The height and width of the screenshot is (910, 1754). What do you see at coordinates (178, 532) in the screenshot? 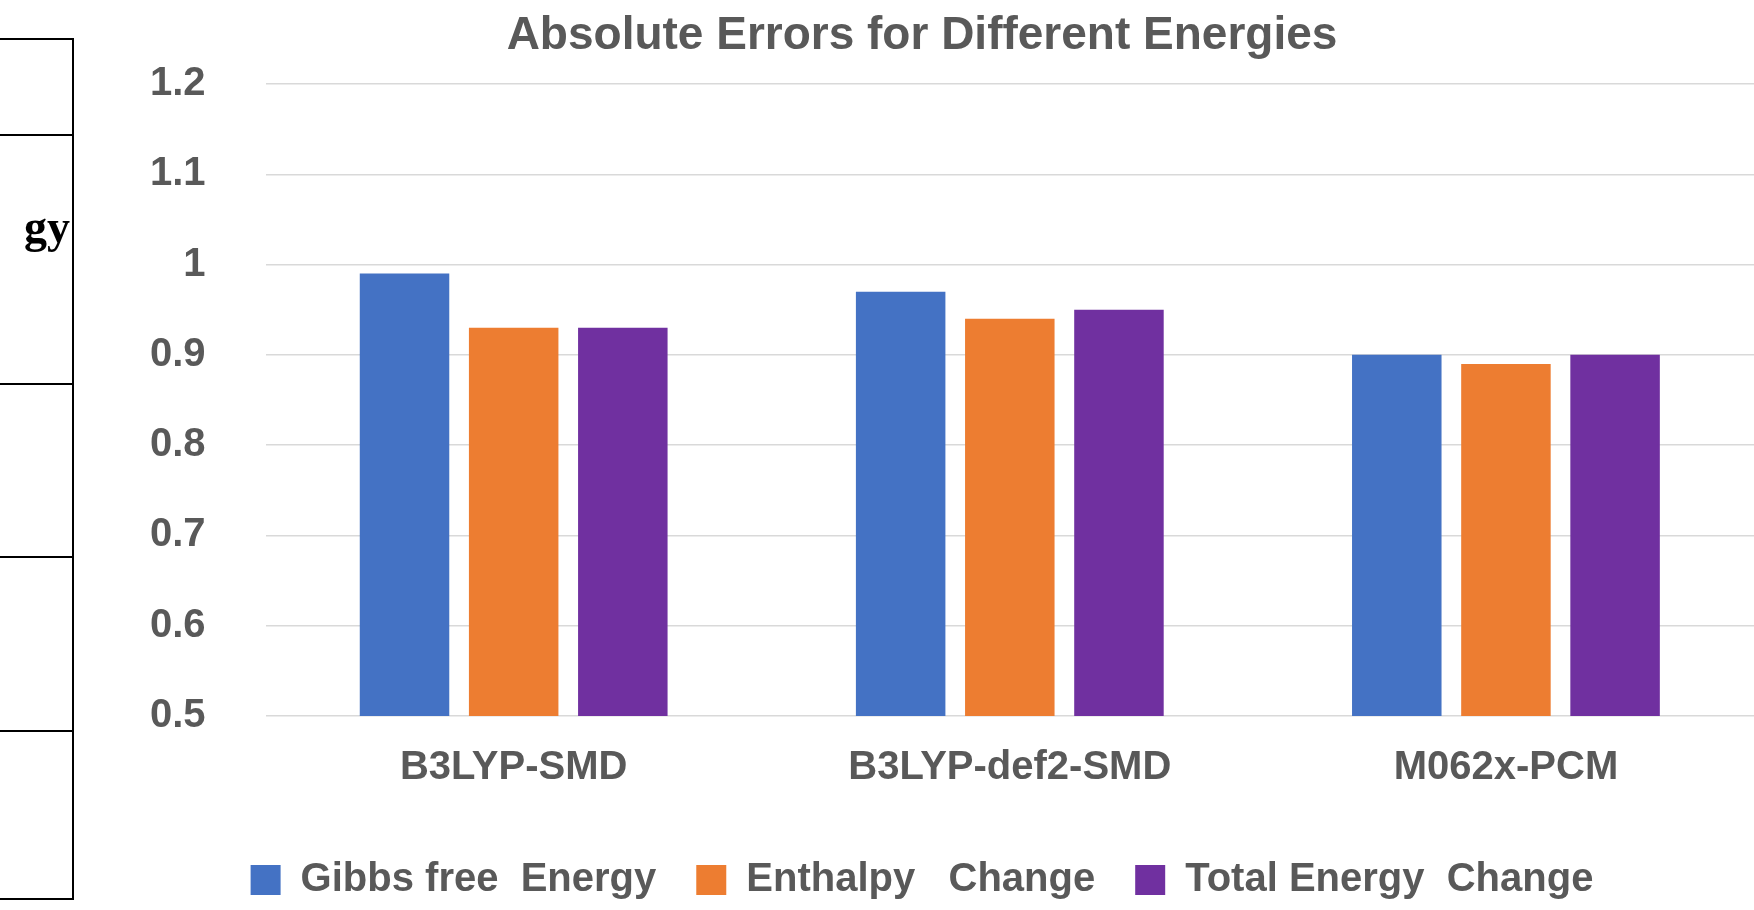
I see `y-tick-label: 0.7` at bounding box center [178, 532].